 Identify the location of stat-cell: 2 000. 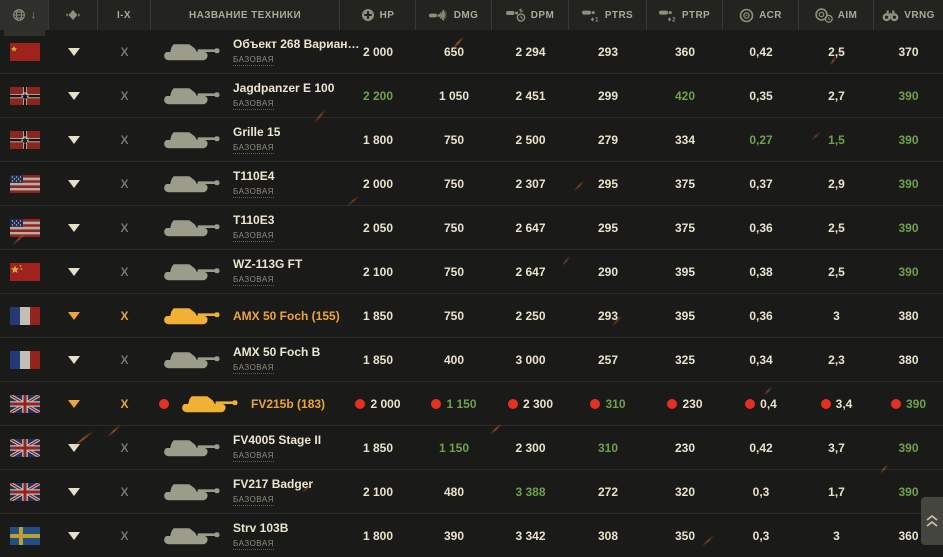
(378, 183).